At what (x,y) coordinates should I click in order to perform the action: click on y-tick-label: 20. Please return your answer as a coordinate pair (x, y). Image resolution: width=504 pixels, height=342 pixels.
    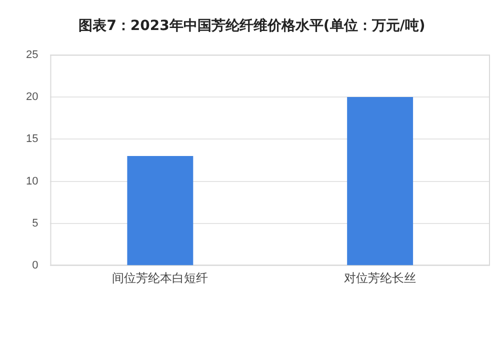
    Looking at the image, I should click on (32, 96).